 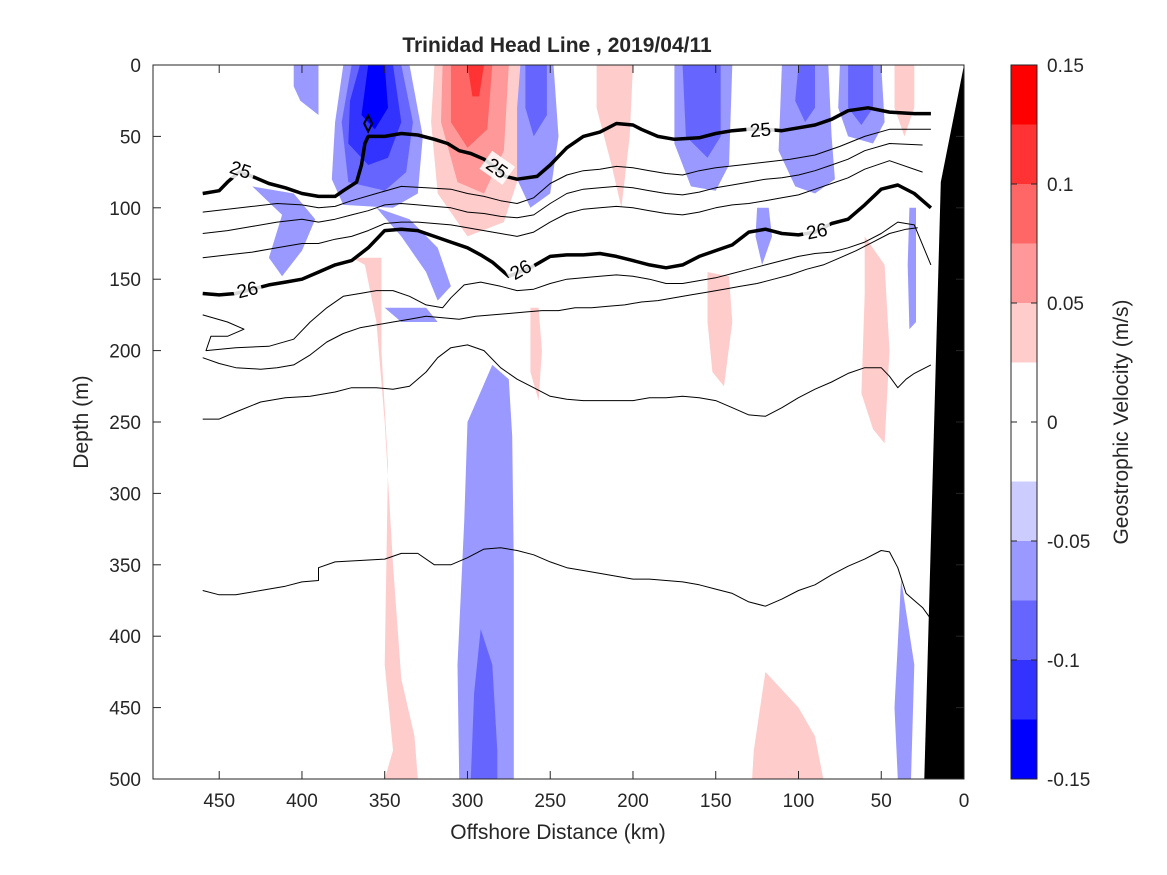 What do you see at coordinates (130, 137) in the screenshot?
I see `y-tick-label: 50` at bounding box center [130, 137].